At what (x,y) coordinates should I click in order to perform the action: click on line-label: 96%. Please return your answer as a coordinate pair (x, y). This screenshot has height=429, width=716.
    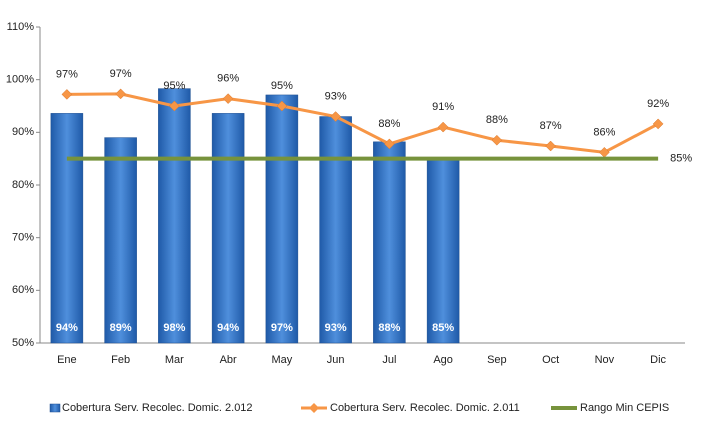
    Looking at the image, I should click on (228, 79).